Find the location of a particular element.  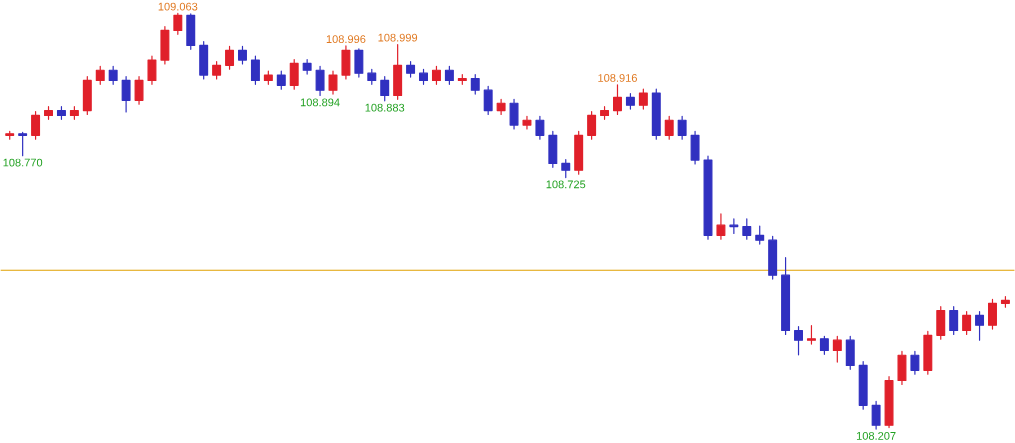

annotation: 108.996 is located at coordinates (346, 39).